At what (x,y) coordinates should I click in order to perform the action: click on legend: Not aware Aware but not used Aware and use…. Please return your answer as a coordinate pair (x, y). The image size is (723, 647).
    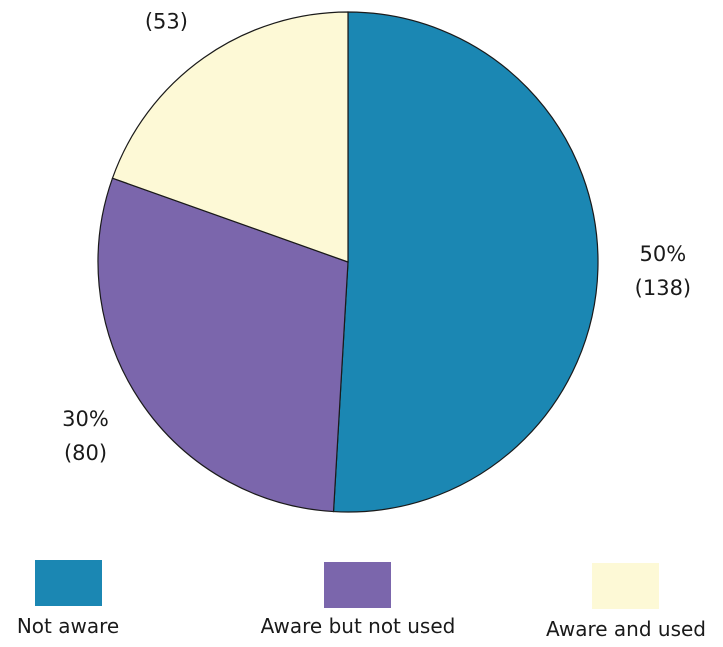
    Looking at the image, I should click on (361, 600).